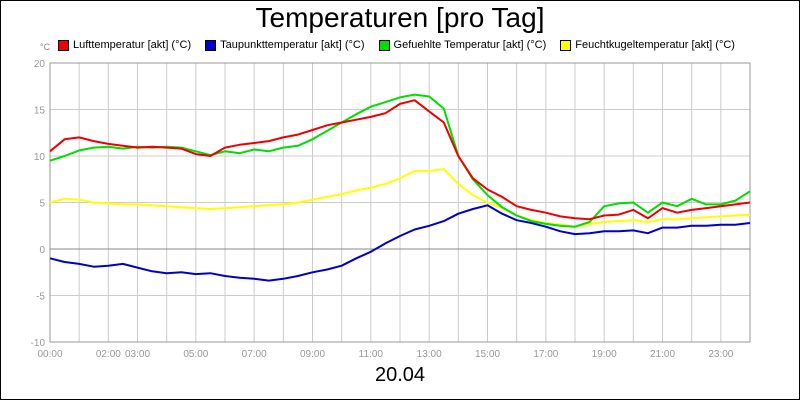  I want to click on x-tick-label: 02:00, so click(108, 354).